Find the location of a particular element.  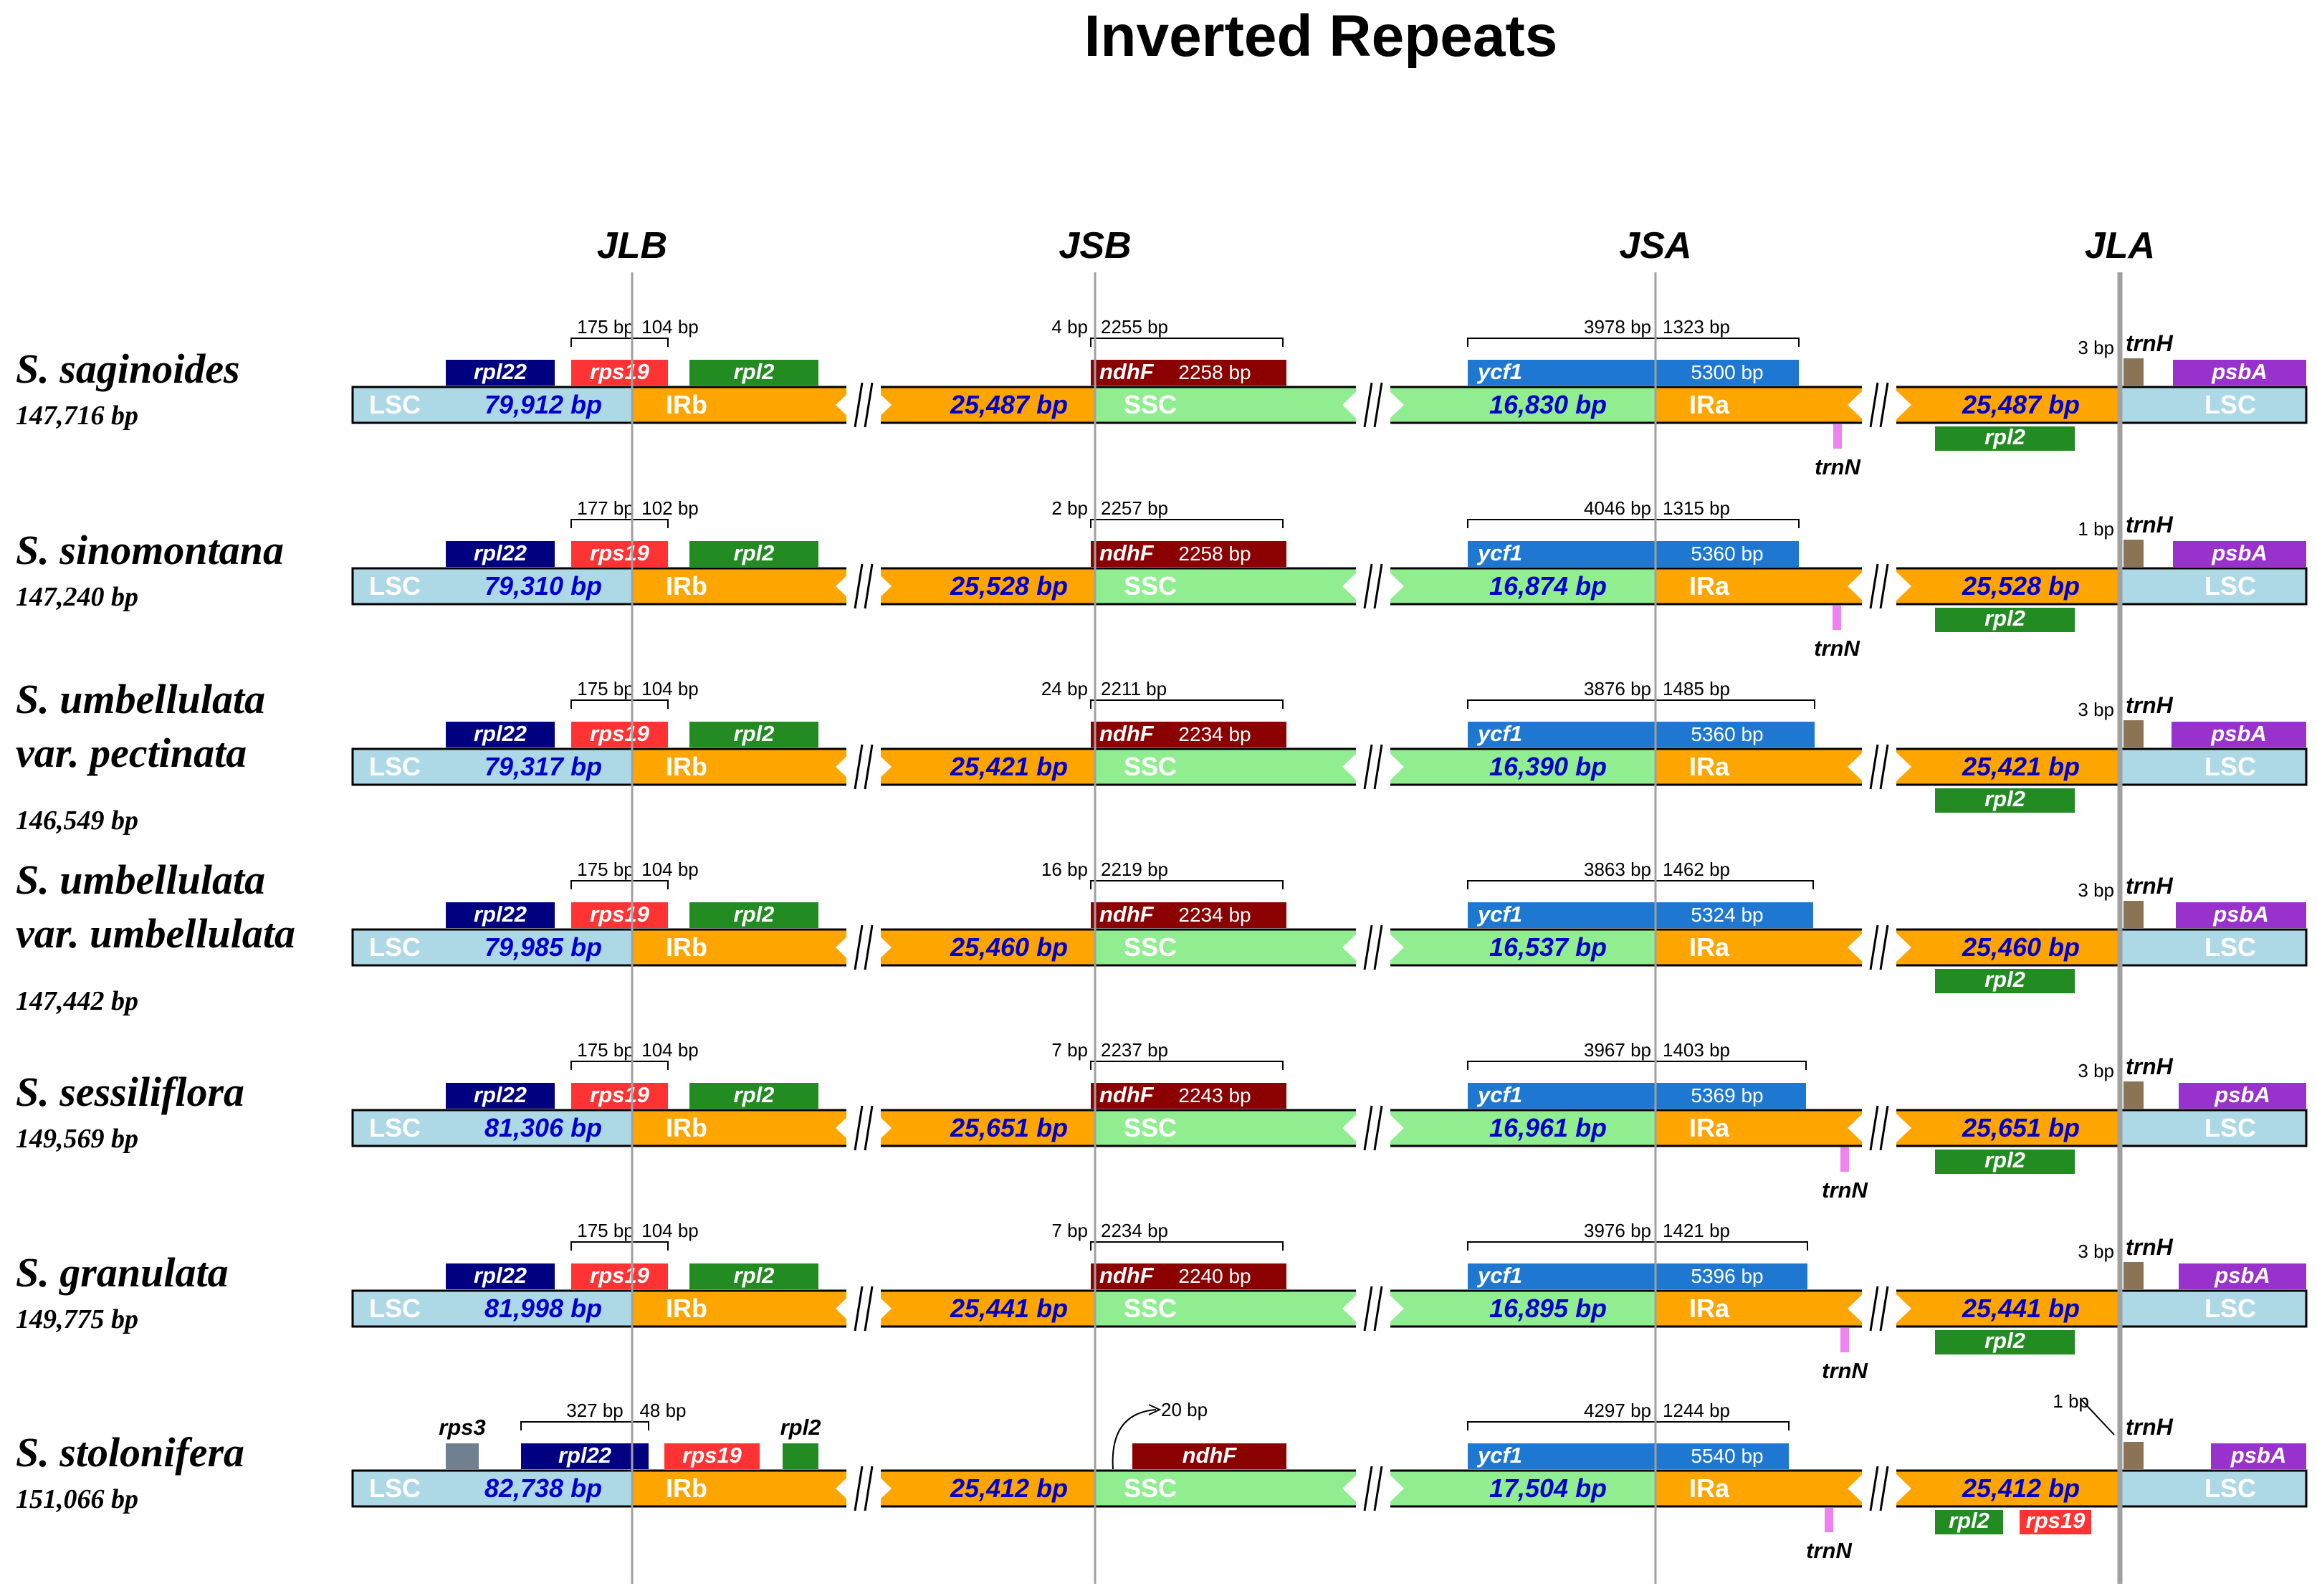

jsa-bracket is located at coordinates (1633, 525).